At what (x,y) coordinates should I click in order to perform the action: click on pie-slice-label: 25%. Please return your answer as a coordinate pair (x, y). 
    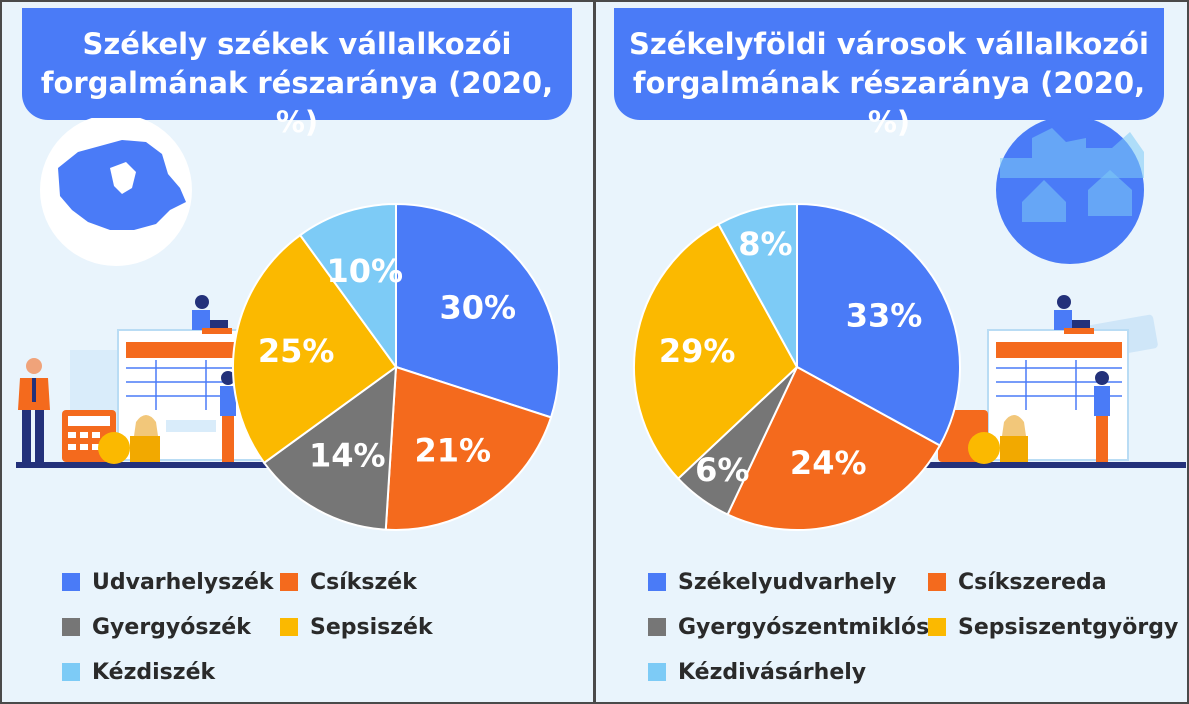
    Looking at the image, I should click on (296, 351).